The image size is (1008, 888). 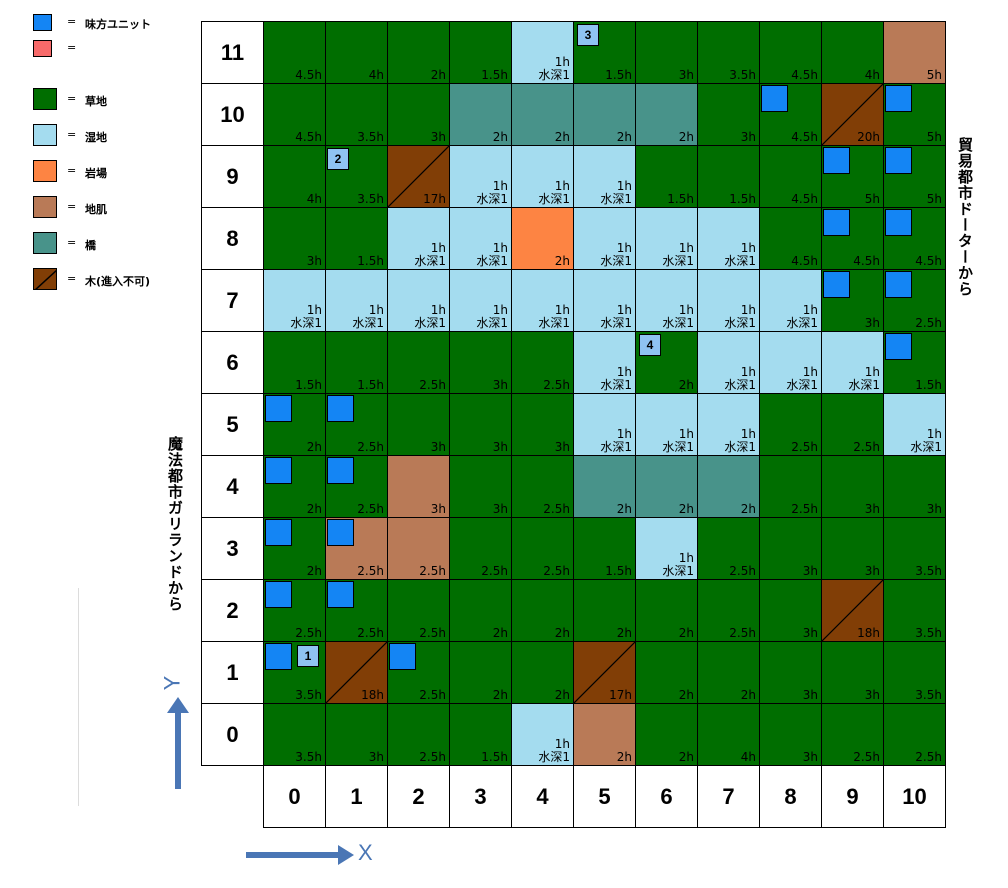 I want to click on map-cell-7-11: 3.5h, so click(x=728, y=52).